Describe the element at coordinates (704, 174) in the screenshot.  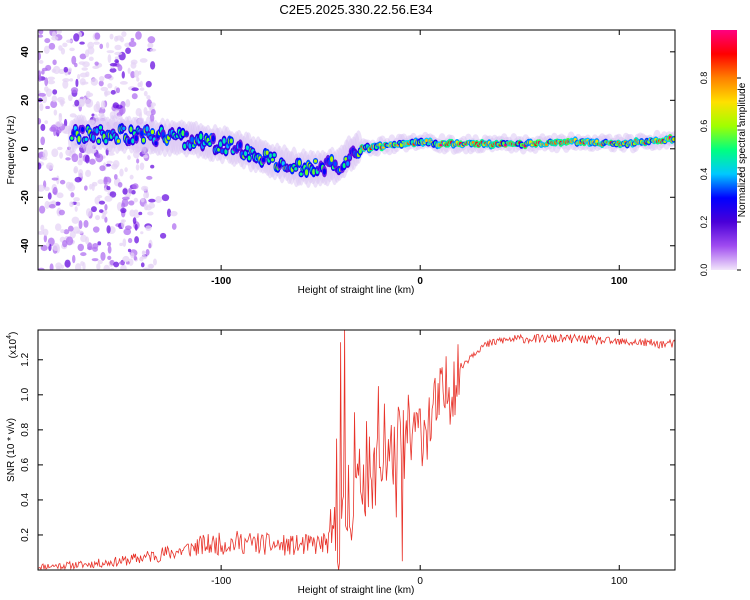
I see `colorbar-tick-label: 0.4` at that location.